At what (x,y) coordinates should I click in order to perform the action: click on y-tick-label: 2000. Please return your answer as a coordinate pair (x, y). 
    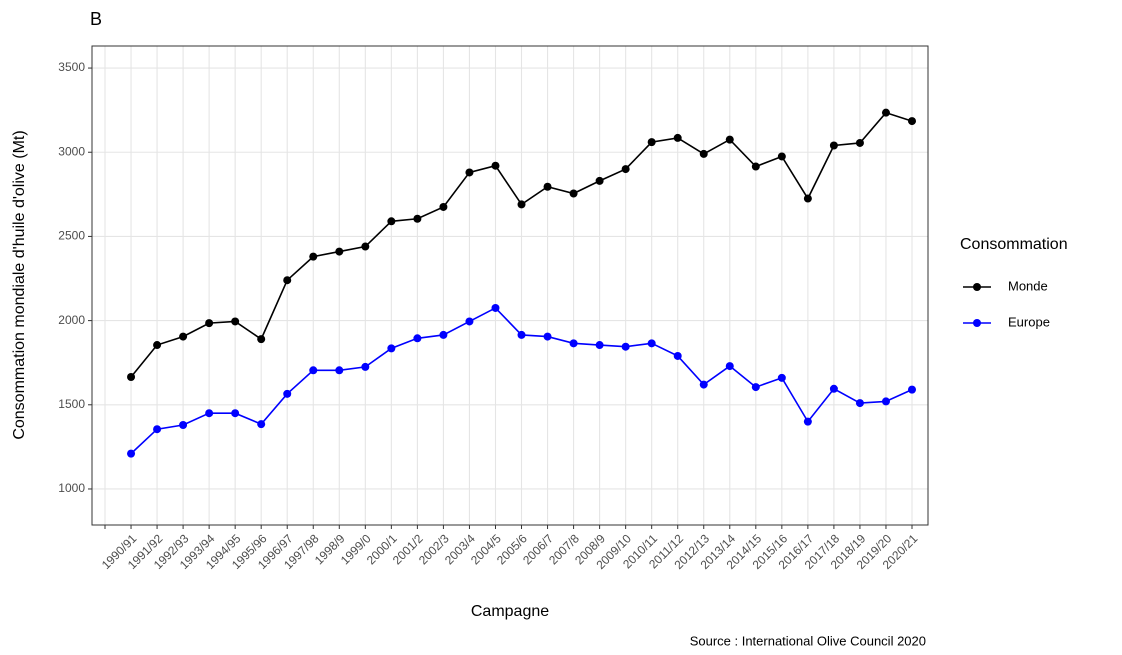
    Looking at the image, I should click on (71, 320).